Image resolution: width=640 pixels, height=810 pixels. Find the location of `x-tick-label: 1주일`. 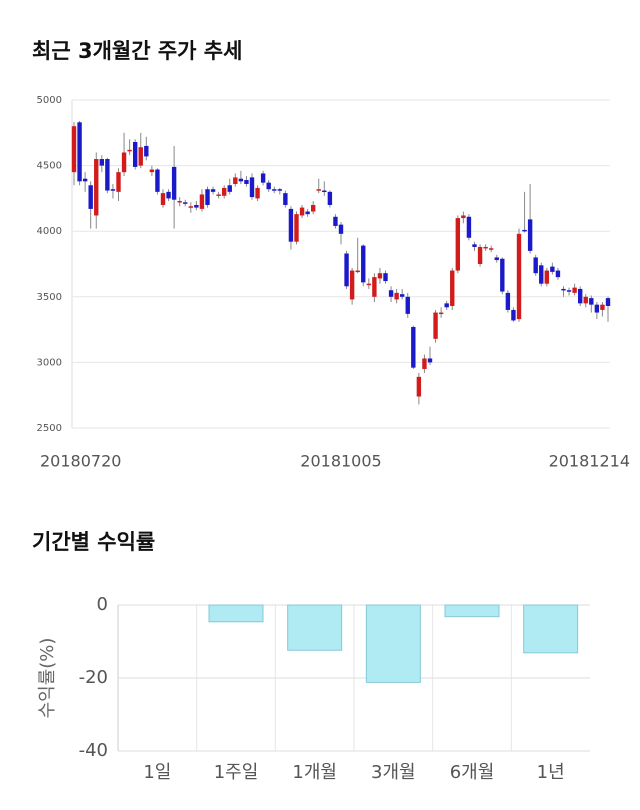

x-tick-label: 1주일 is located at coordinates (236, 772).